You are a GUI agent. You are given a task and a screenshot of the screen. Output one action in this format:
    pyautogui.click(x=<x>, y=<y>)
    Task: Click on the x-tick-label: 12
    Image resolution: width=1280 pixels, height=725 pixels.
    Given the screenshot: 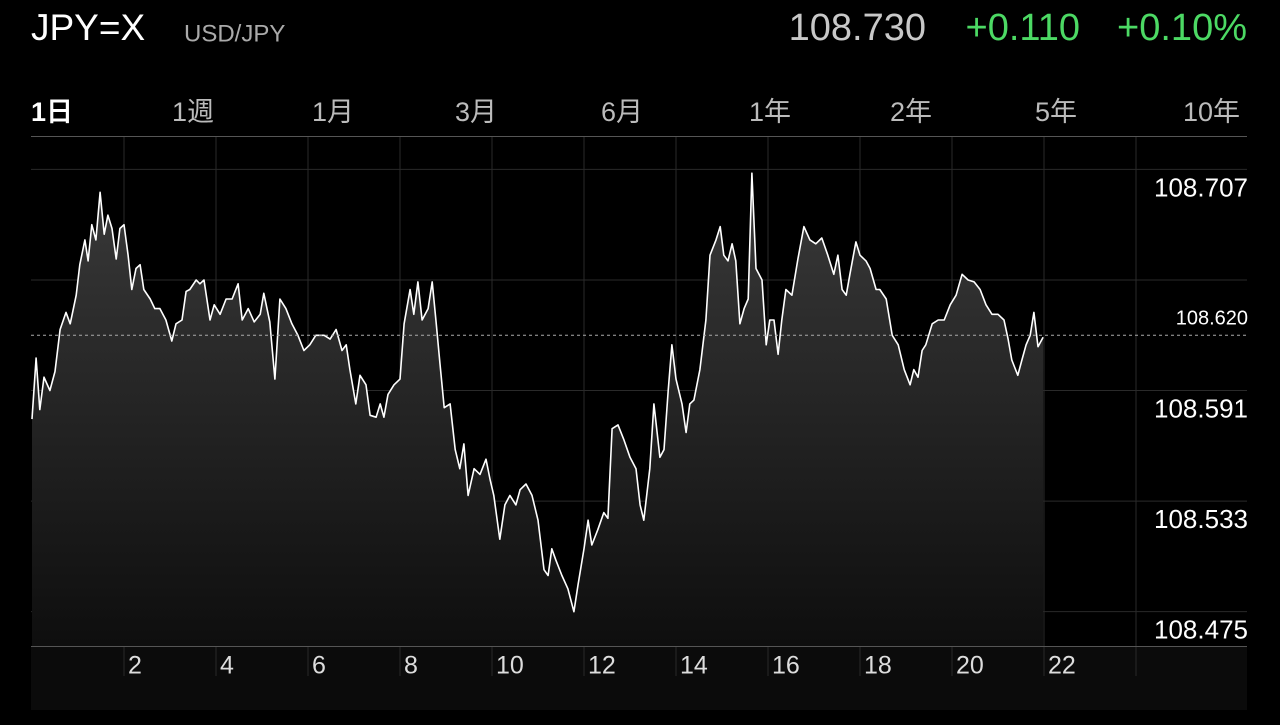 What is the action you would take?
    pyautogui.click(x=602, y=666)
    